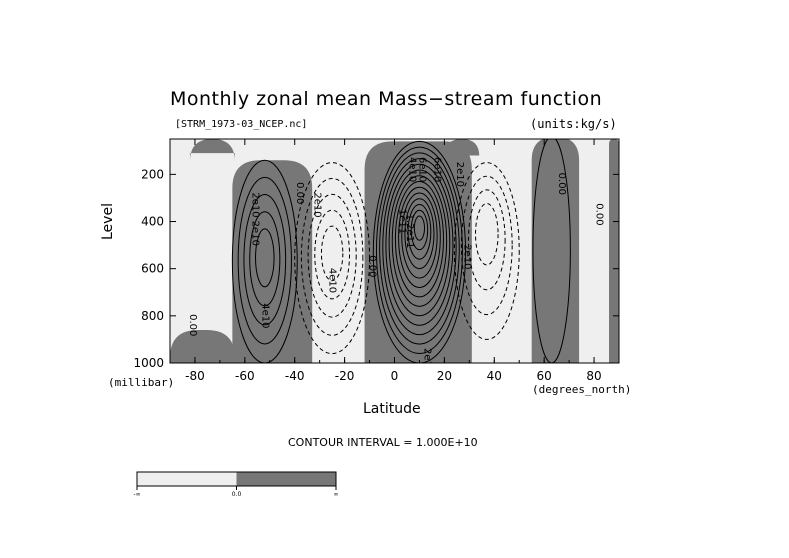  Describe the element at coordinates (136, 494) in the screenshot. I see `colorbar-label: -∞` at that location.